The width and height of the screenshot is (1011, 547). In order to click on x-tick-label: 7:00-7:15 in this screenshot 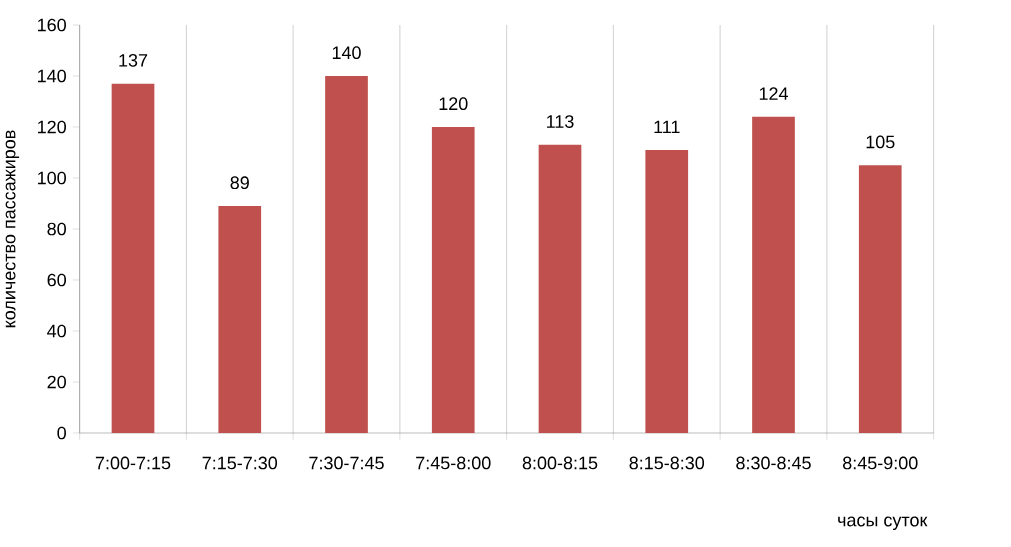, I will do `click(133, 463)`.